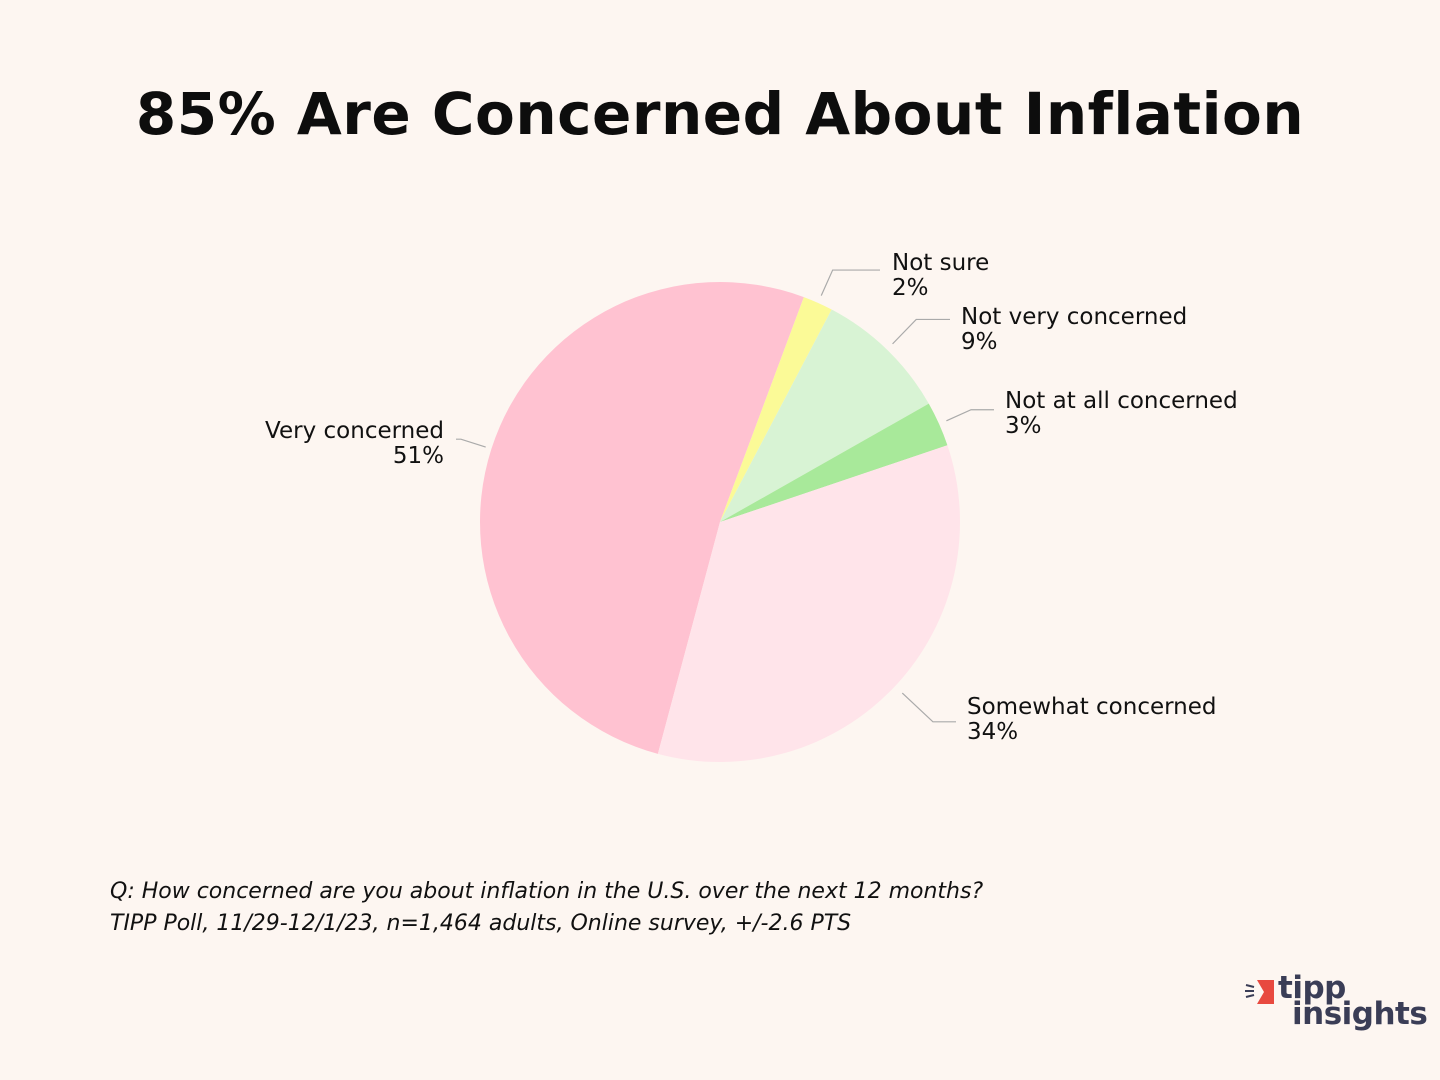 Image resolution: width=1440 pixels, height=1080 pixels. What do you see at coordinates (1259, 992) in the screenshot?
I see `logo-mark-icon` at bounding box center [1259, 992].